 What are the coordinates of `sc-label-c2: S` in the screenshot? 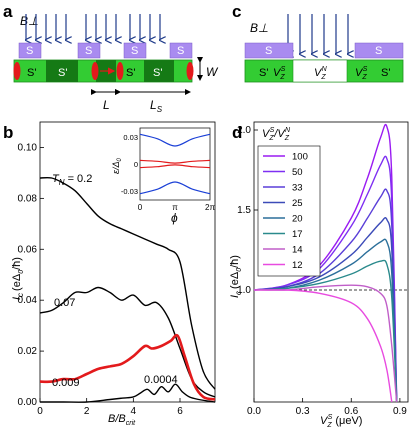 It's located at (378, 51).